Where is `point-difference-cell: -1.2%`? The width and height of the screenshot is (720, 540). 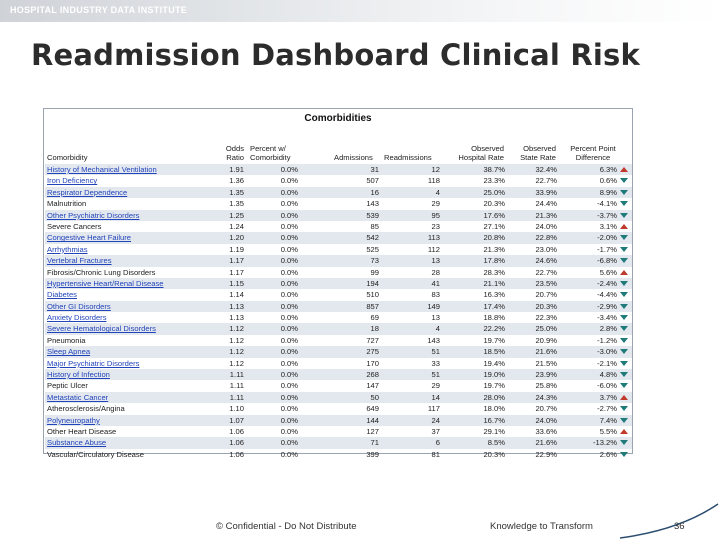 point-difference-cell: -1.2% is located at coordinates (607, 340).